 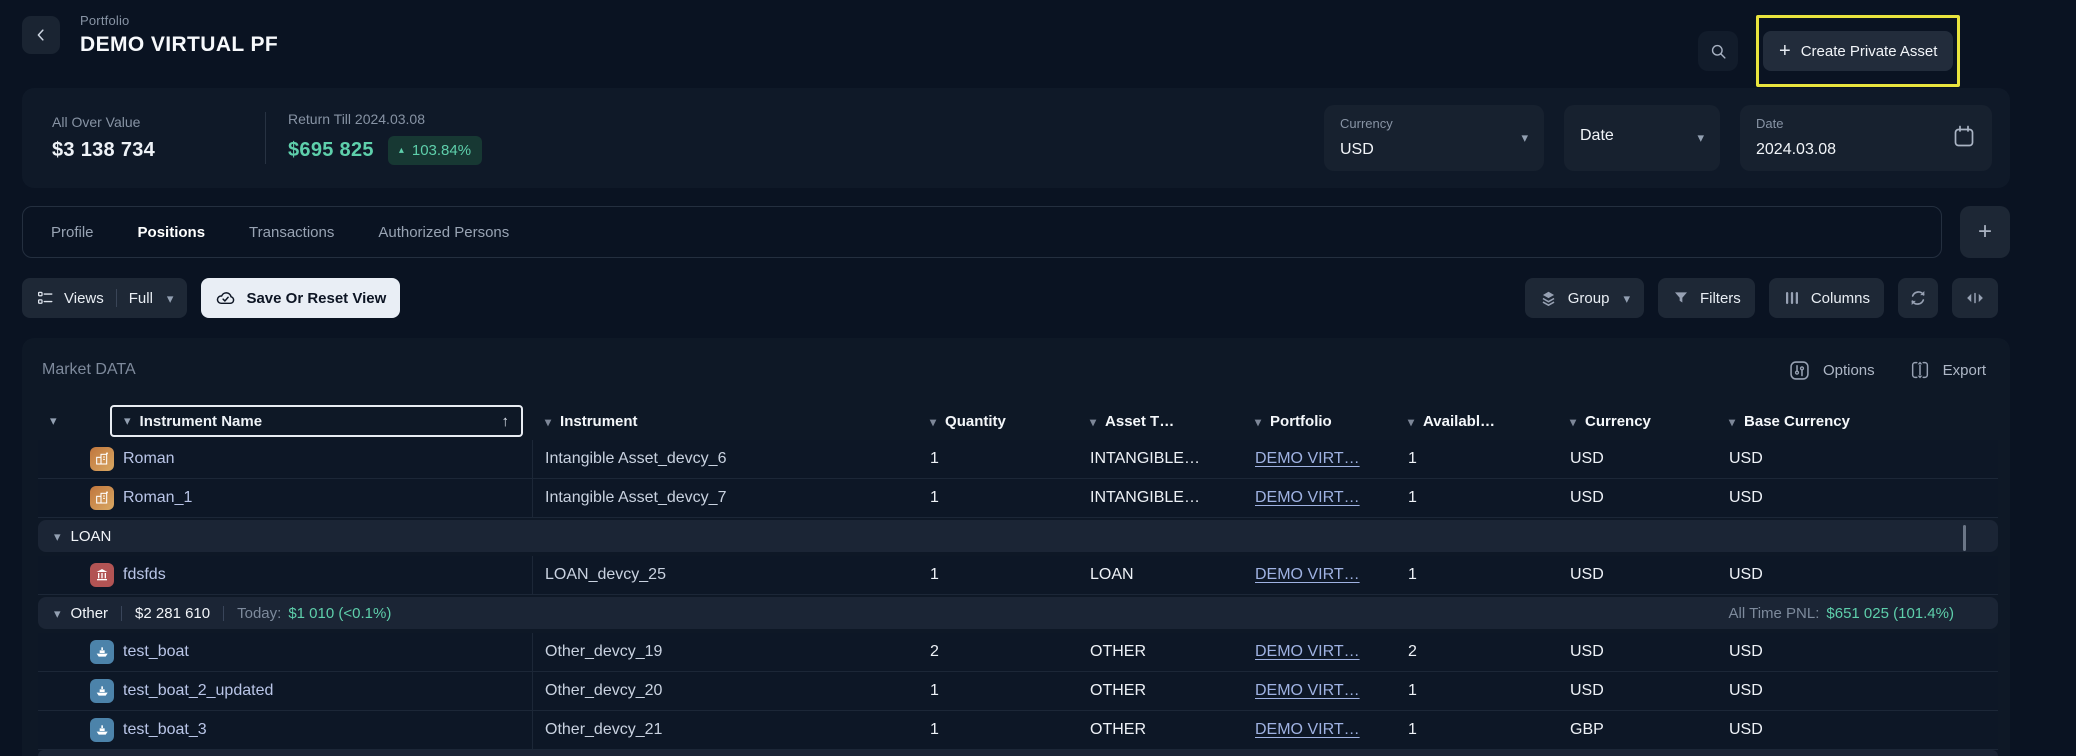 I want to click on column-header-currency: Currency, so click(x=1637, y=421).